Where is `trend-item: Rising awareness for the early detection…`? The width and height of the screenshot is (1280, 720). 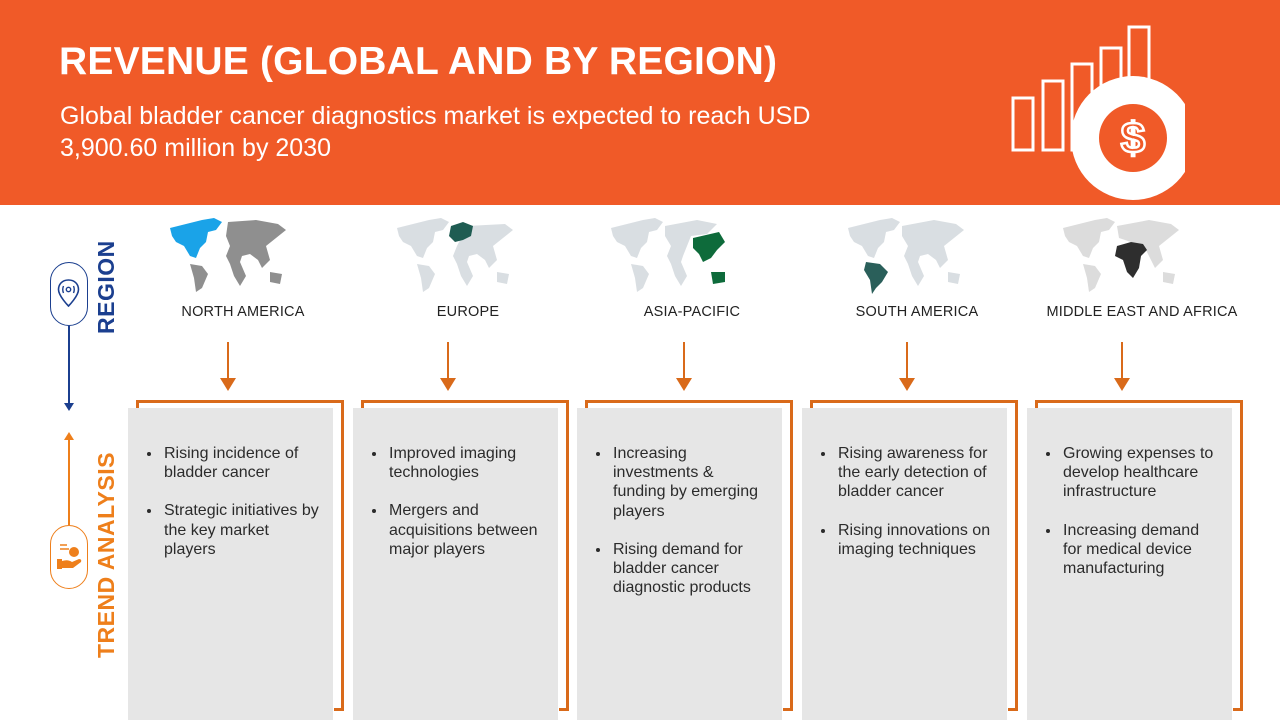 trend-item: Rising awareness for the early detection… is located at coordinates (904, 473).